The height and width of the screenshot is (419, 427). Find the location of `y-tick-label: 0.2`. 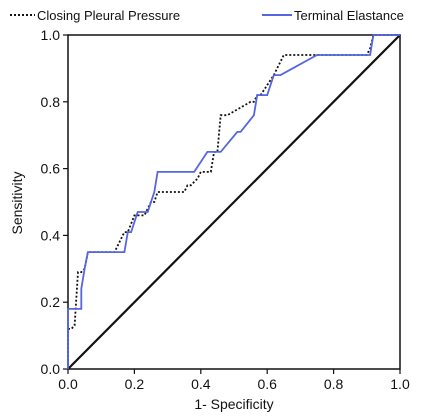

y-tick-label: 0.2 is located at coordinates (51, 302).